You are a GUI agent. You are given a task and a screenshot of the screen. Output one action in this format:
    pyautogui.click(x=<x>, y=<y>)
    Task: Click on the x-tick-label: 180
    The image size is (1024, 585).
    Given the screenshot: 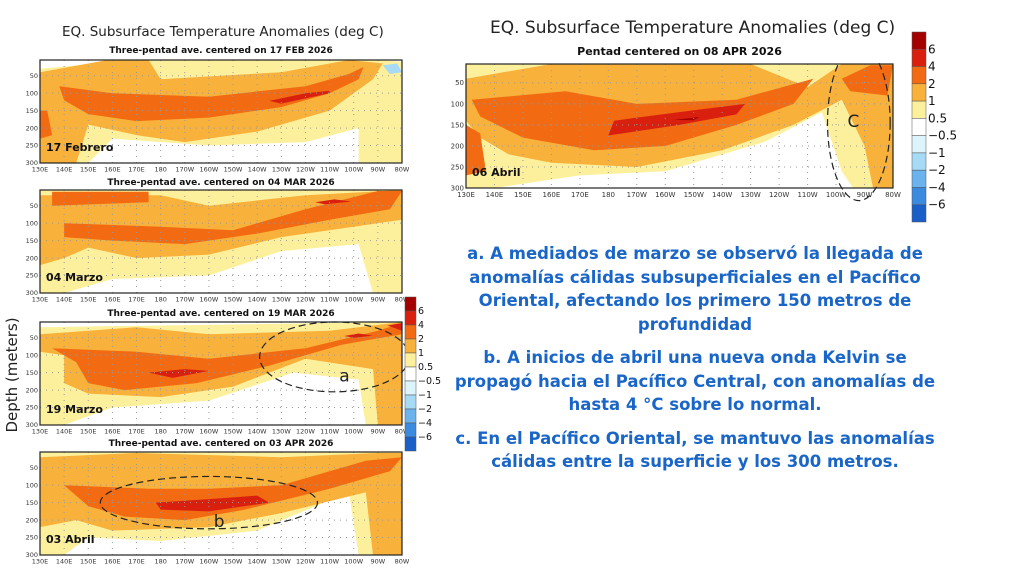 What is the action you would take?
    pyautogui.click(x=160, y=170)
    